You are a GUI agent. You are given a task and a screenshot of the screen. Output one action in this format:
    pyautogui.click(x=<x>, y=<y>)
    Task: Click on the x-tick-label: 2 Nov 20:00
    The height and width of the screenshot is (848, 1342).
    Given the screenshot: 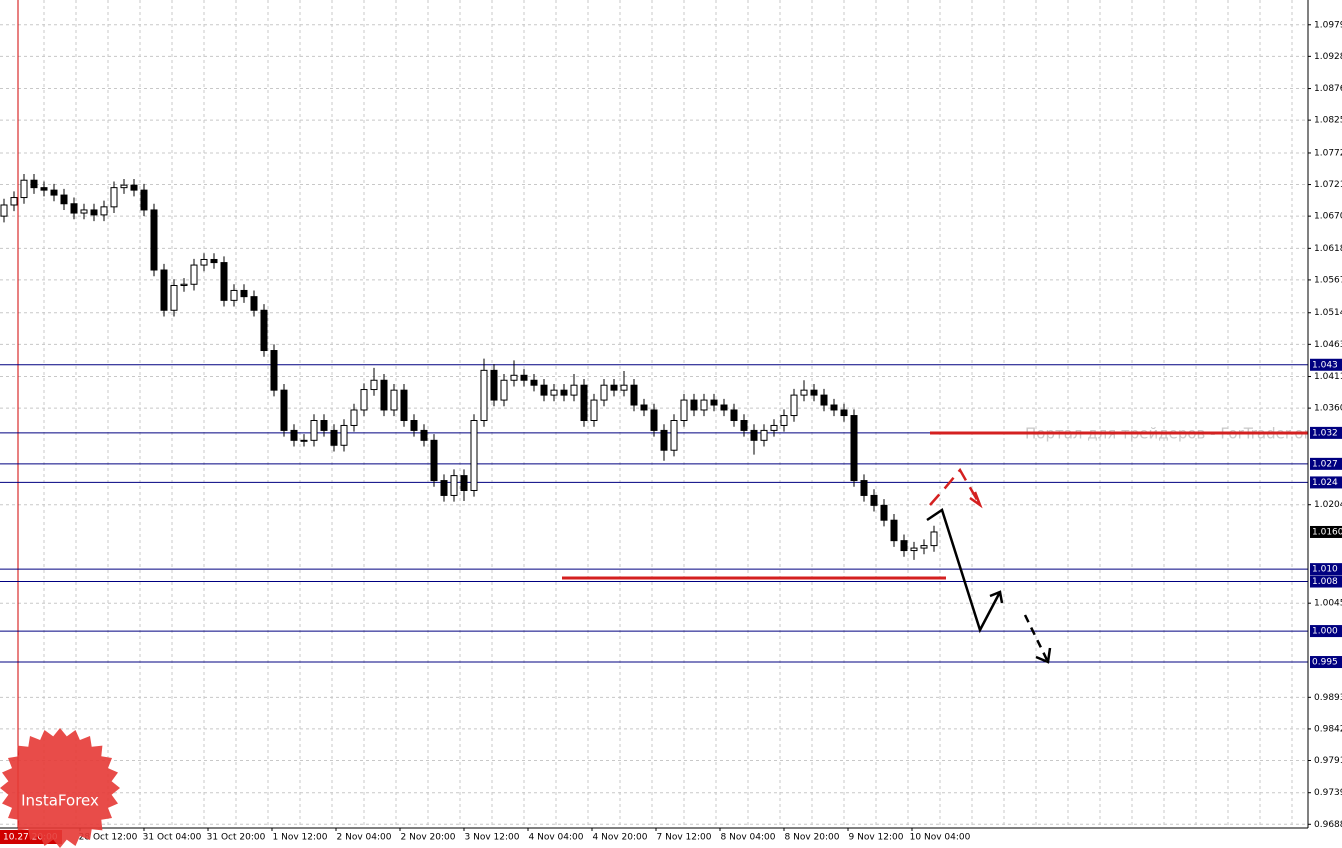 What is the action you would take?
    pyautogui.click(x=428, y=838)
    